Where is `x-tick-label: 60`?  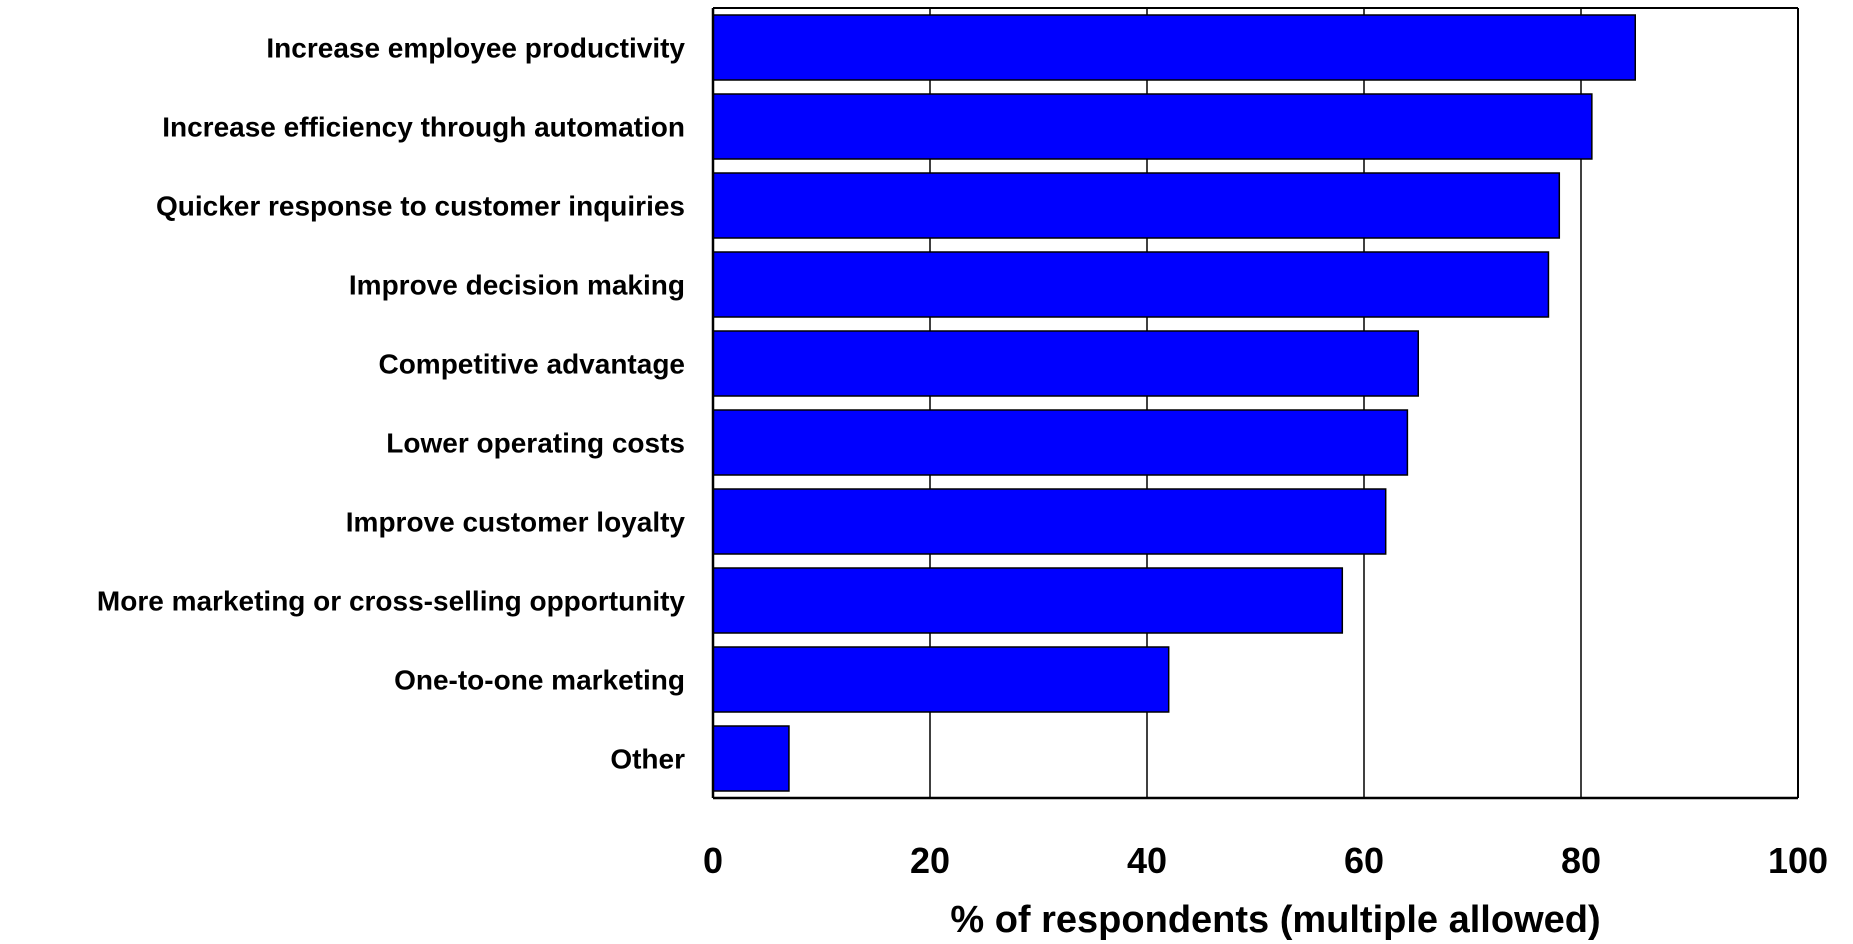 x-tick-label: 60 is located at coordinates (1364, 860).